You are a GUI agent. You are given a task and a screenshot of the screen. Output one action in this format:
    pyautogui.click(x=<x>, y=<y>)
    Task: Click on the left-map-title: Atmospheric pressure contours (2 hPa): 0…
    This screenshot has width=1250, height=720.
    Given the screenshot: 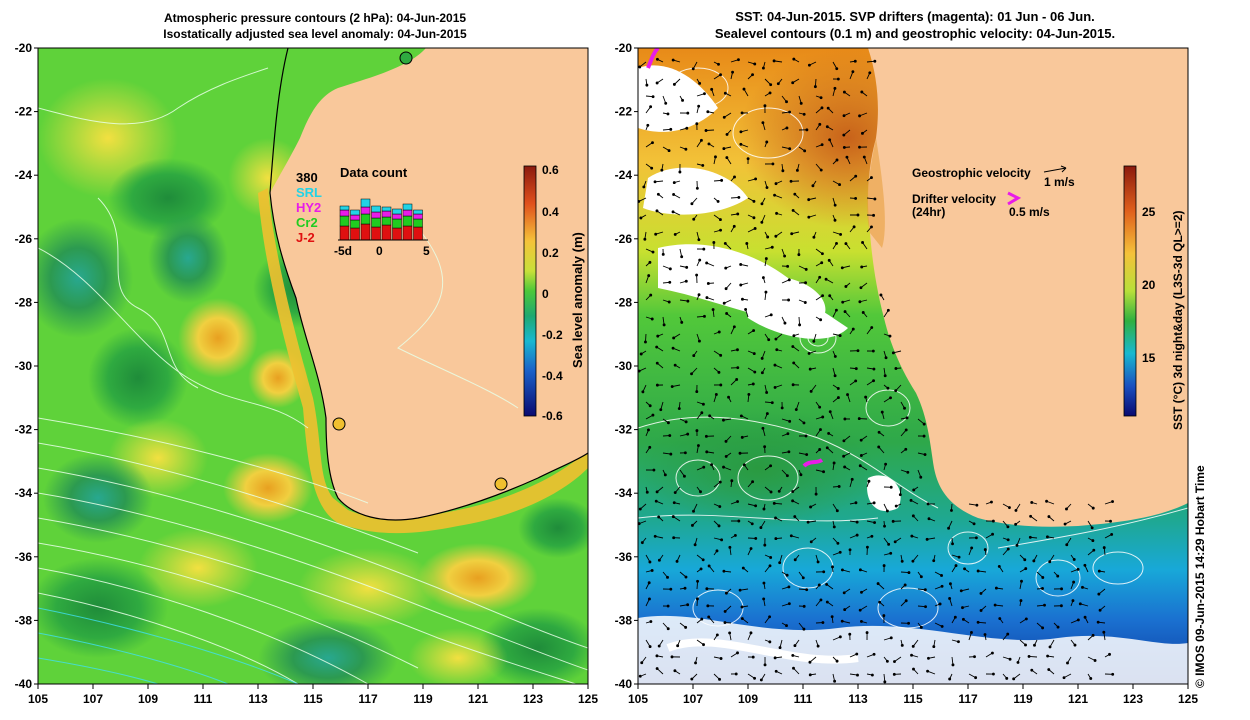 What is the action you would take?
    pyautogui.click(x=315, y=26)
    